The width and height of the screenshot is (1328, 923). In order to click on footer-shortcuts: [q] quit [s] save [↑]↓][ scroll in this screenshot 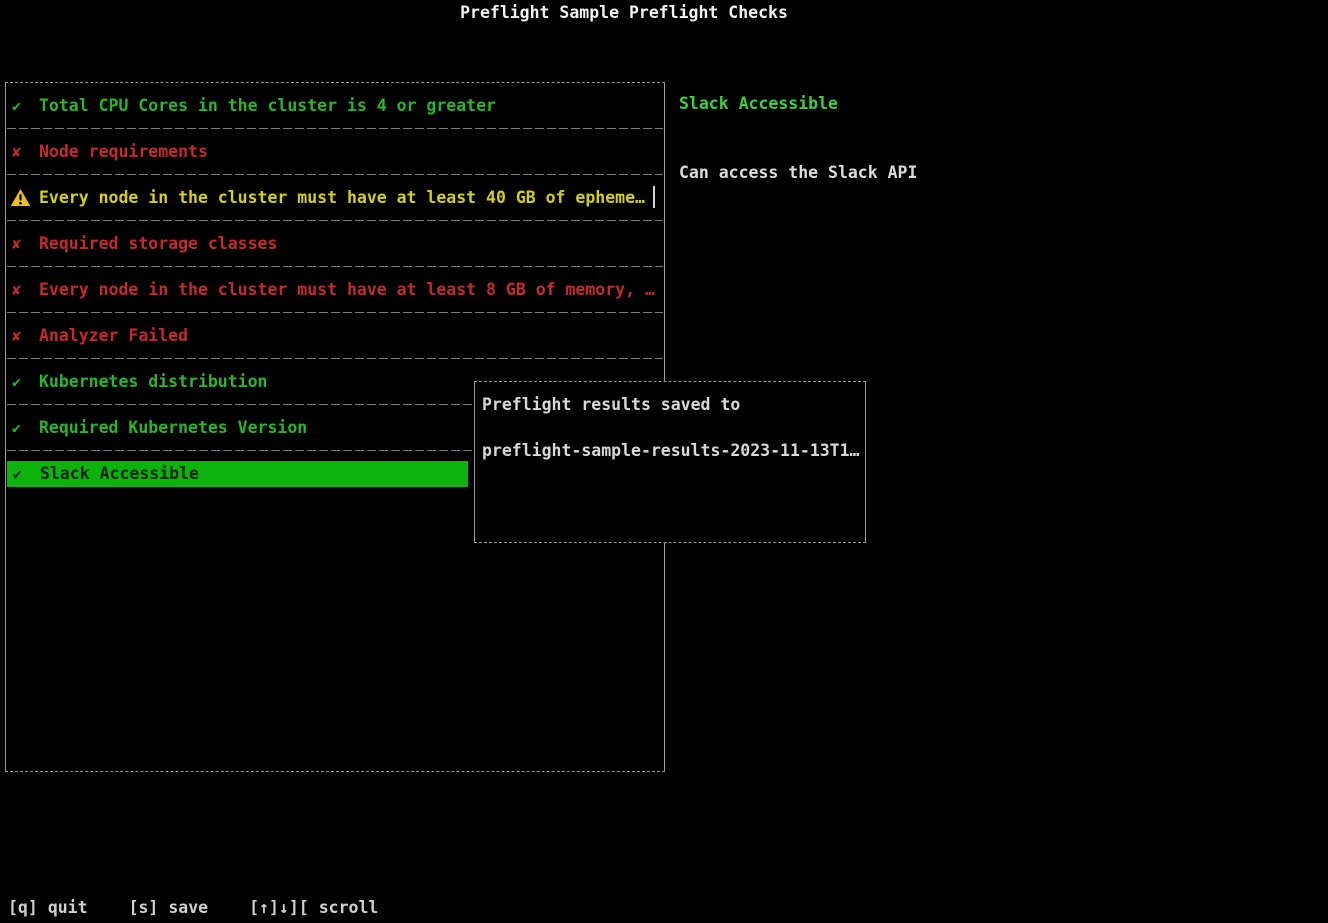, I will do `click(193, 907)`.